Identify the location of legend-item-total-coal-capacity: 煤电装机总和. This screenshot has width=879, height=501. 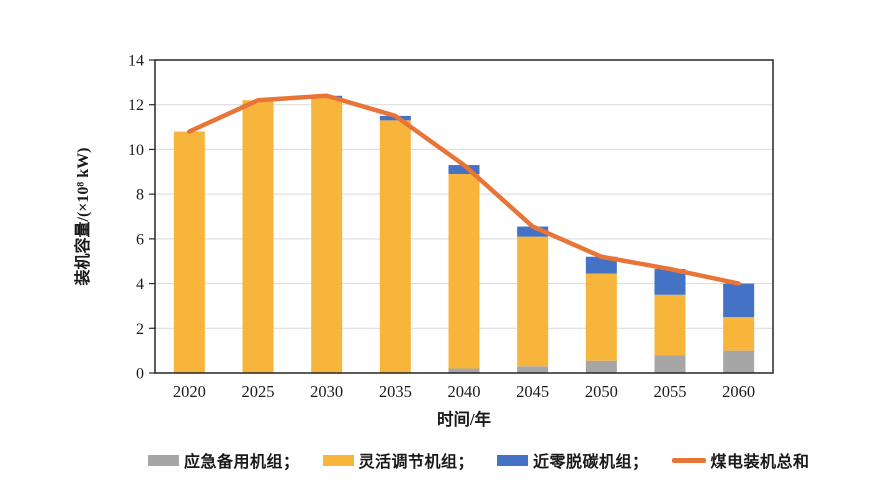
(740, 460).